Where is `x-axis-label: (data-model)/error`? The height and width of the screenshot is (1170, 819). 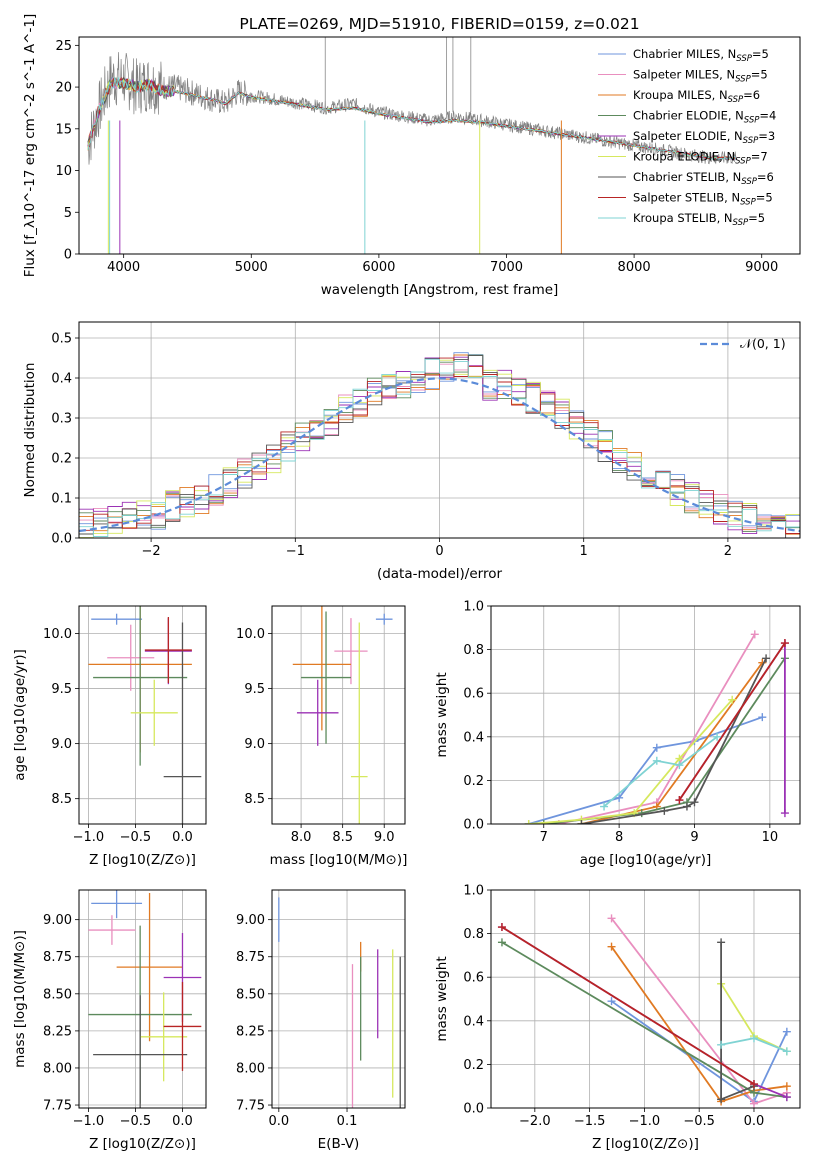
x-axis-label: (data-model)/error is located at coordinates (440, 574).